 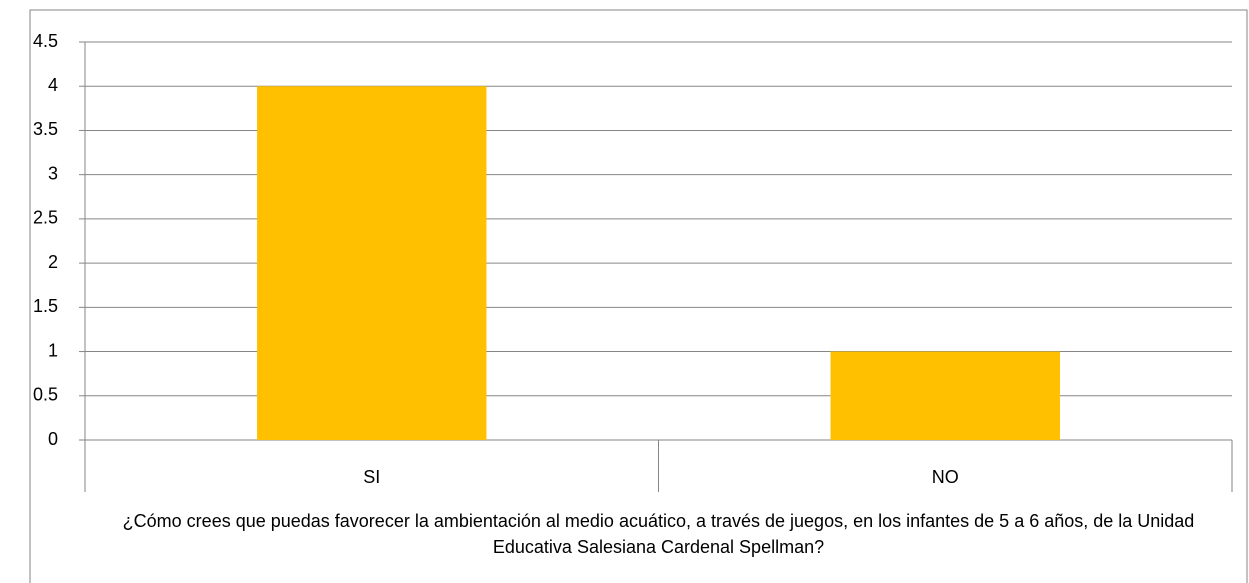 I want to click on y-tick-label: 3.5, so click(x=45, y=129).